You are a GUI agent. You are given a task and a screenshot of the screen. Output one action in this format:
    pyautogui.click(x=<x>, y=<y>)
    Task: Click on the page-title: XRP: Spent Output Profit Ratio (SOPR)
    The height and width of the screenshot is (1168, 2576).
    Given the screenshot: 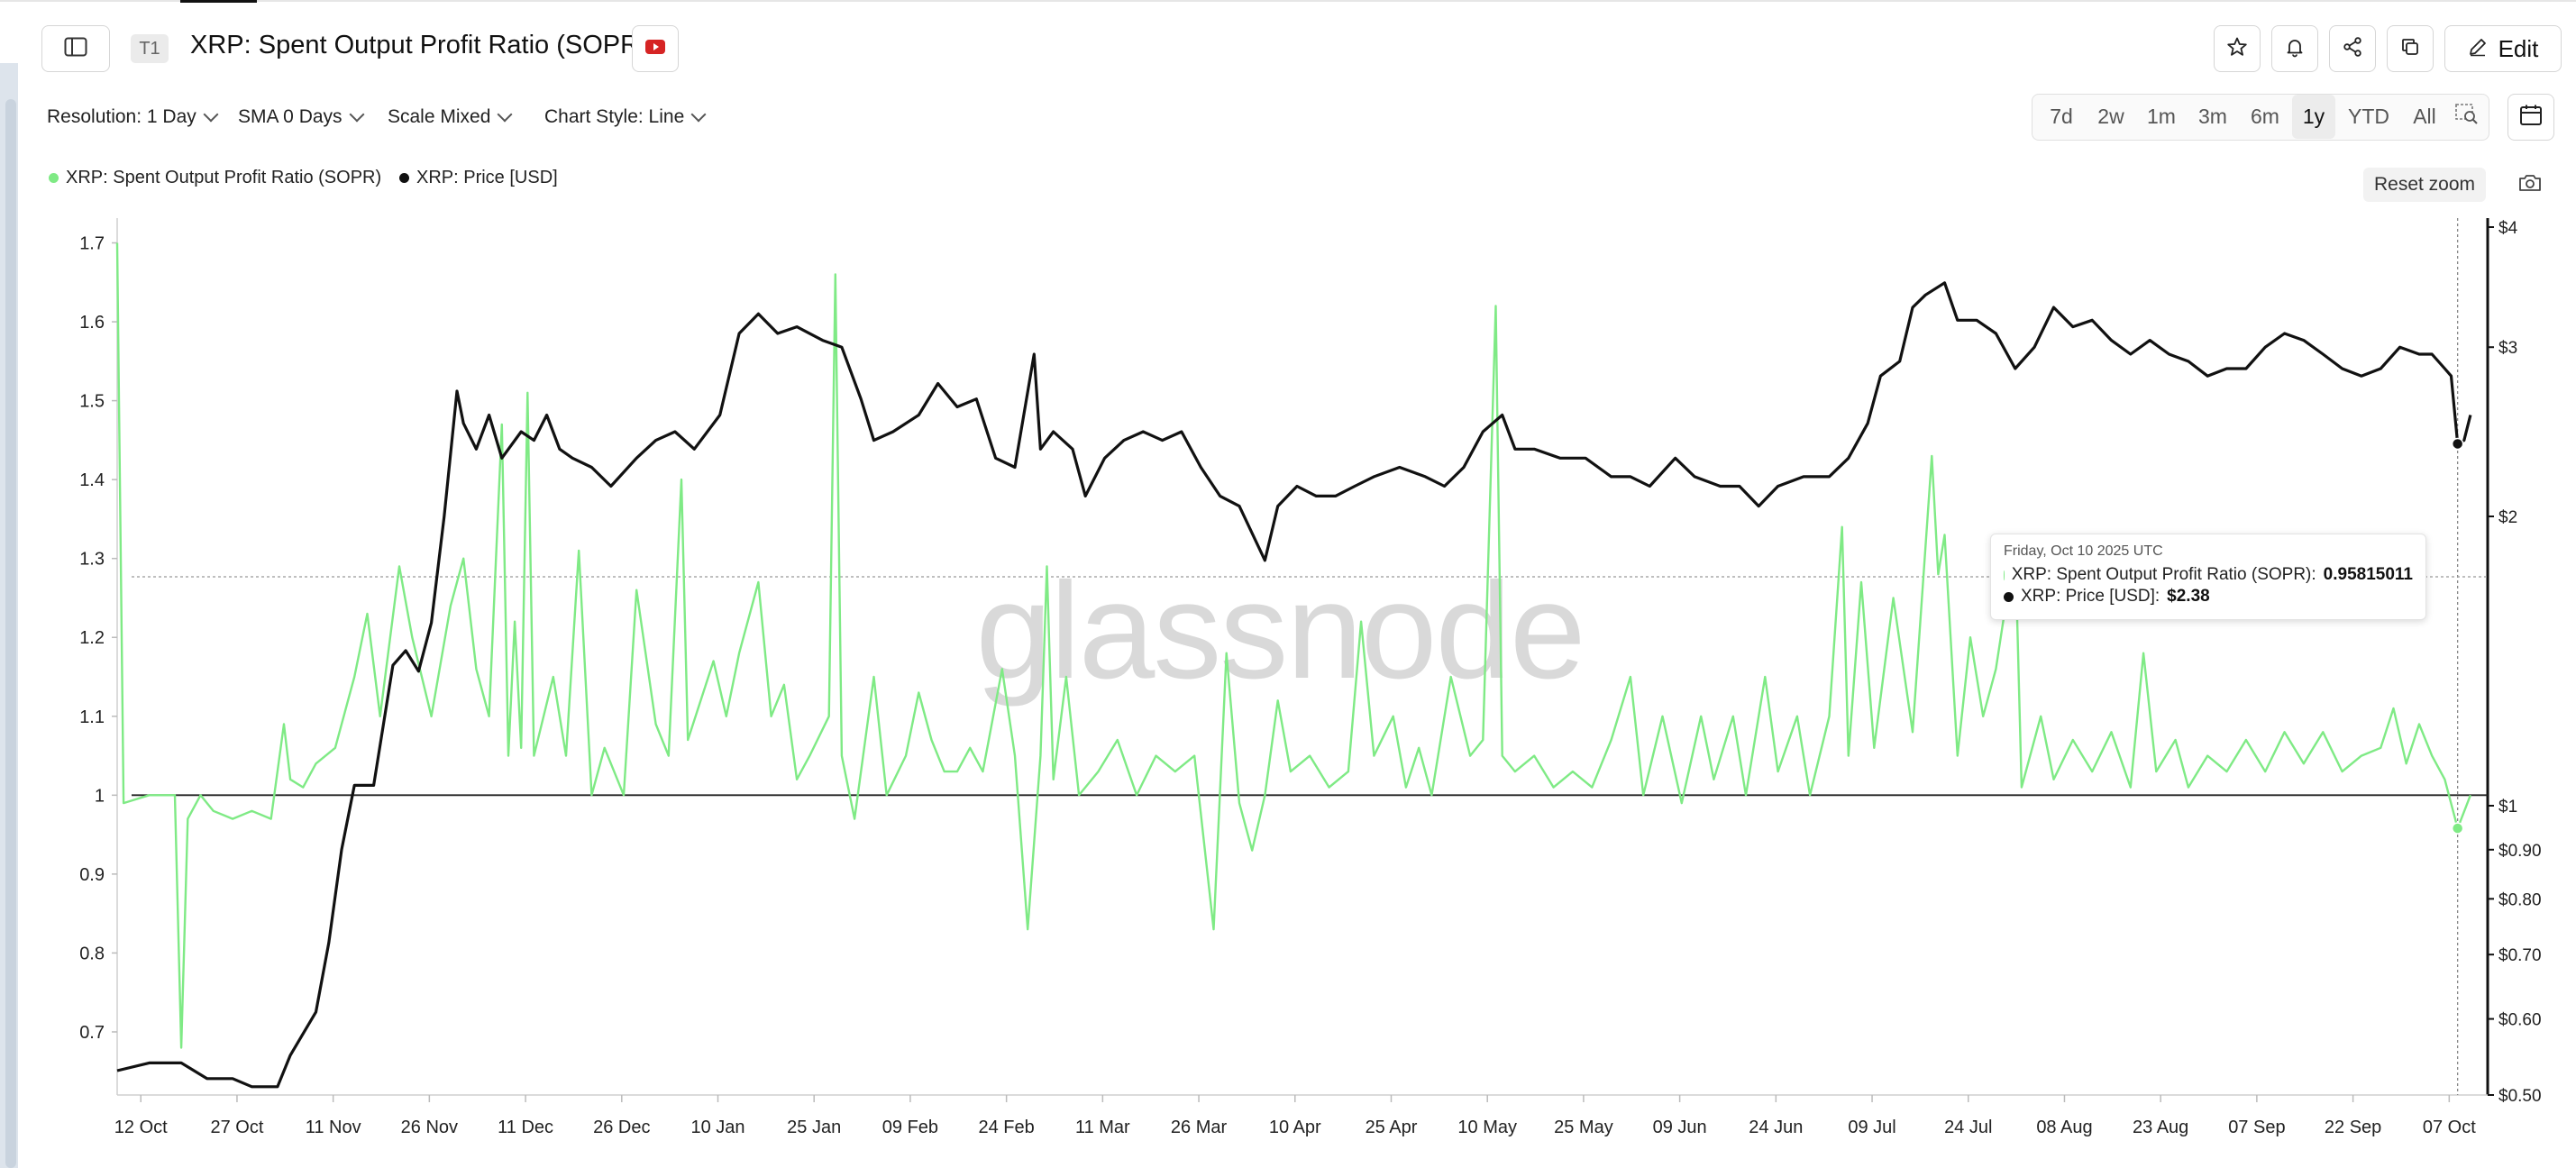 What is the action you would take?
    pyautogui.click(x=419, y=45)
    